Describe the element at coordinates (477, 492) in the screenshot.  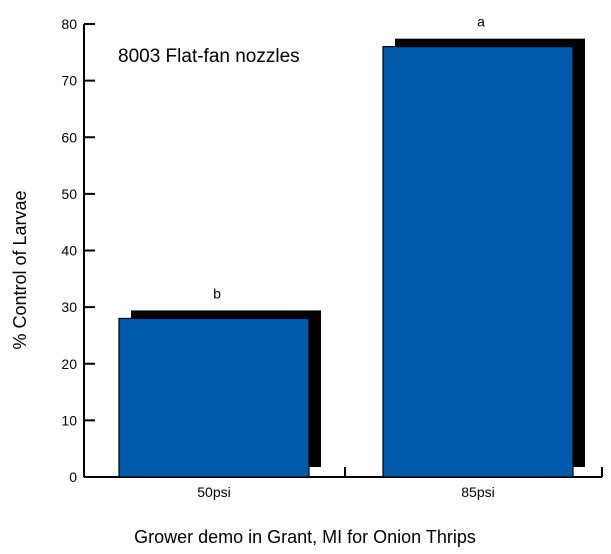
I see `x-category-label: 85psi` at that location.